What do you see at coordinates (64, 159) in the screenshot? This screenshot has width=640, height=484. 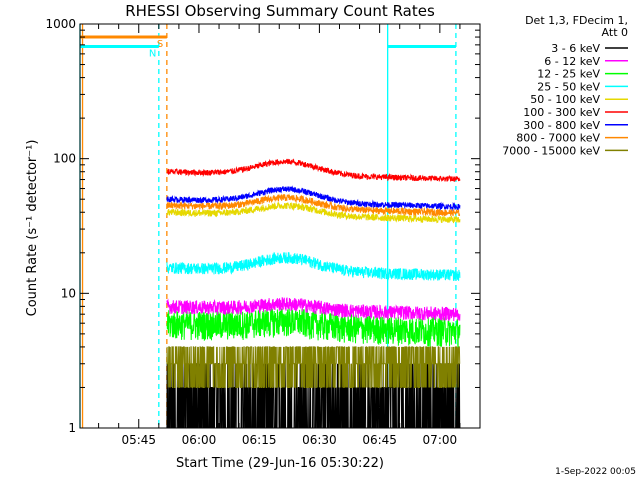 I see `y-tick-label-2: 100` at bounding box center [64, 159].